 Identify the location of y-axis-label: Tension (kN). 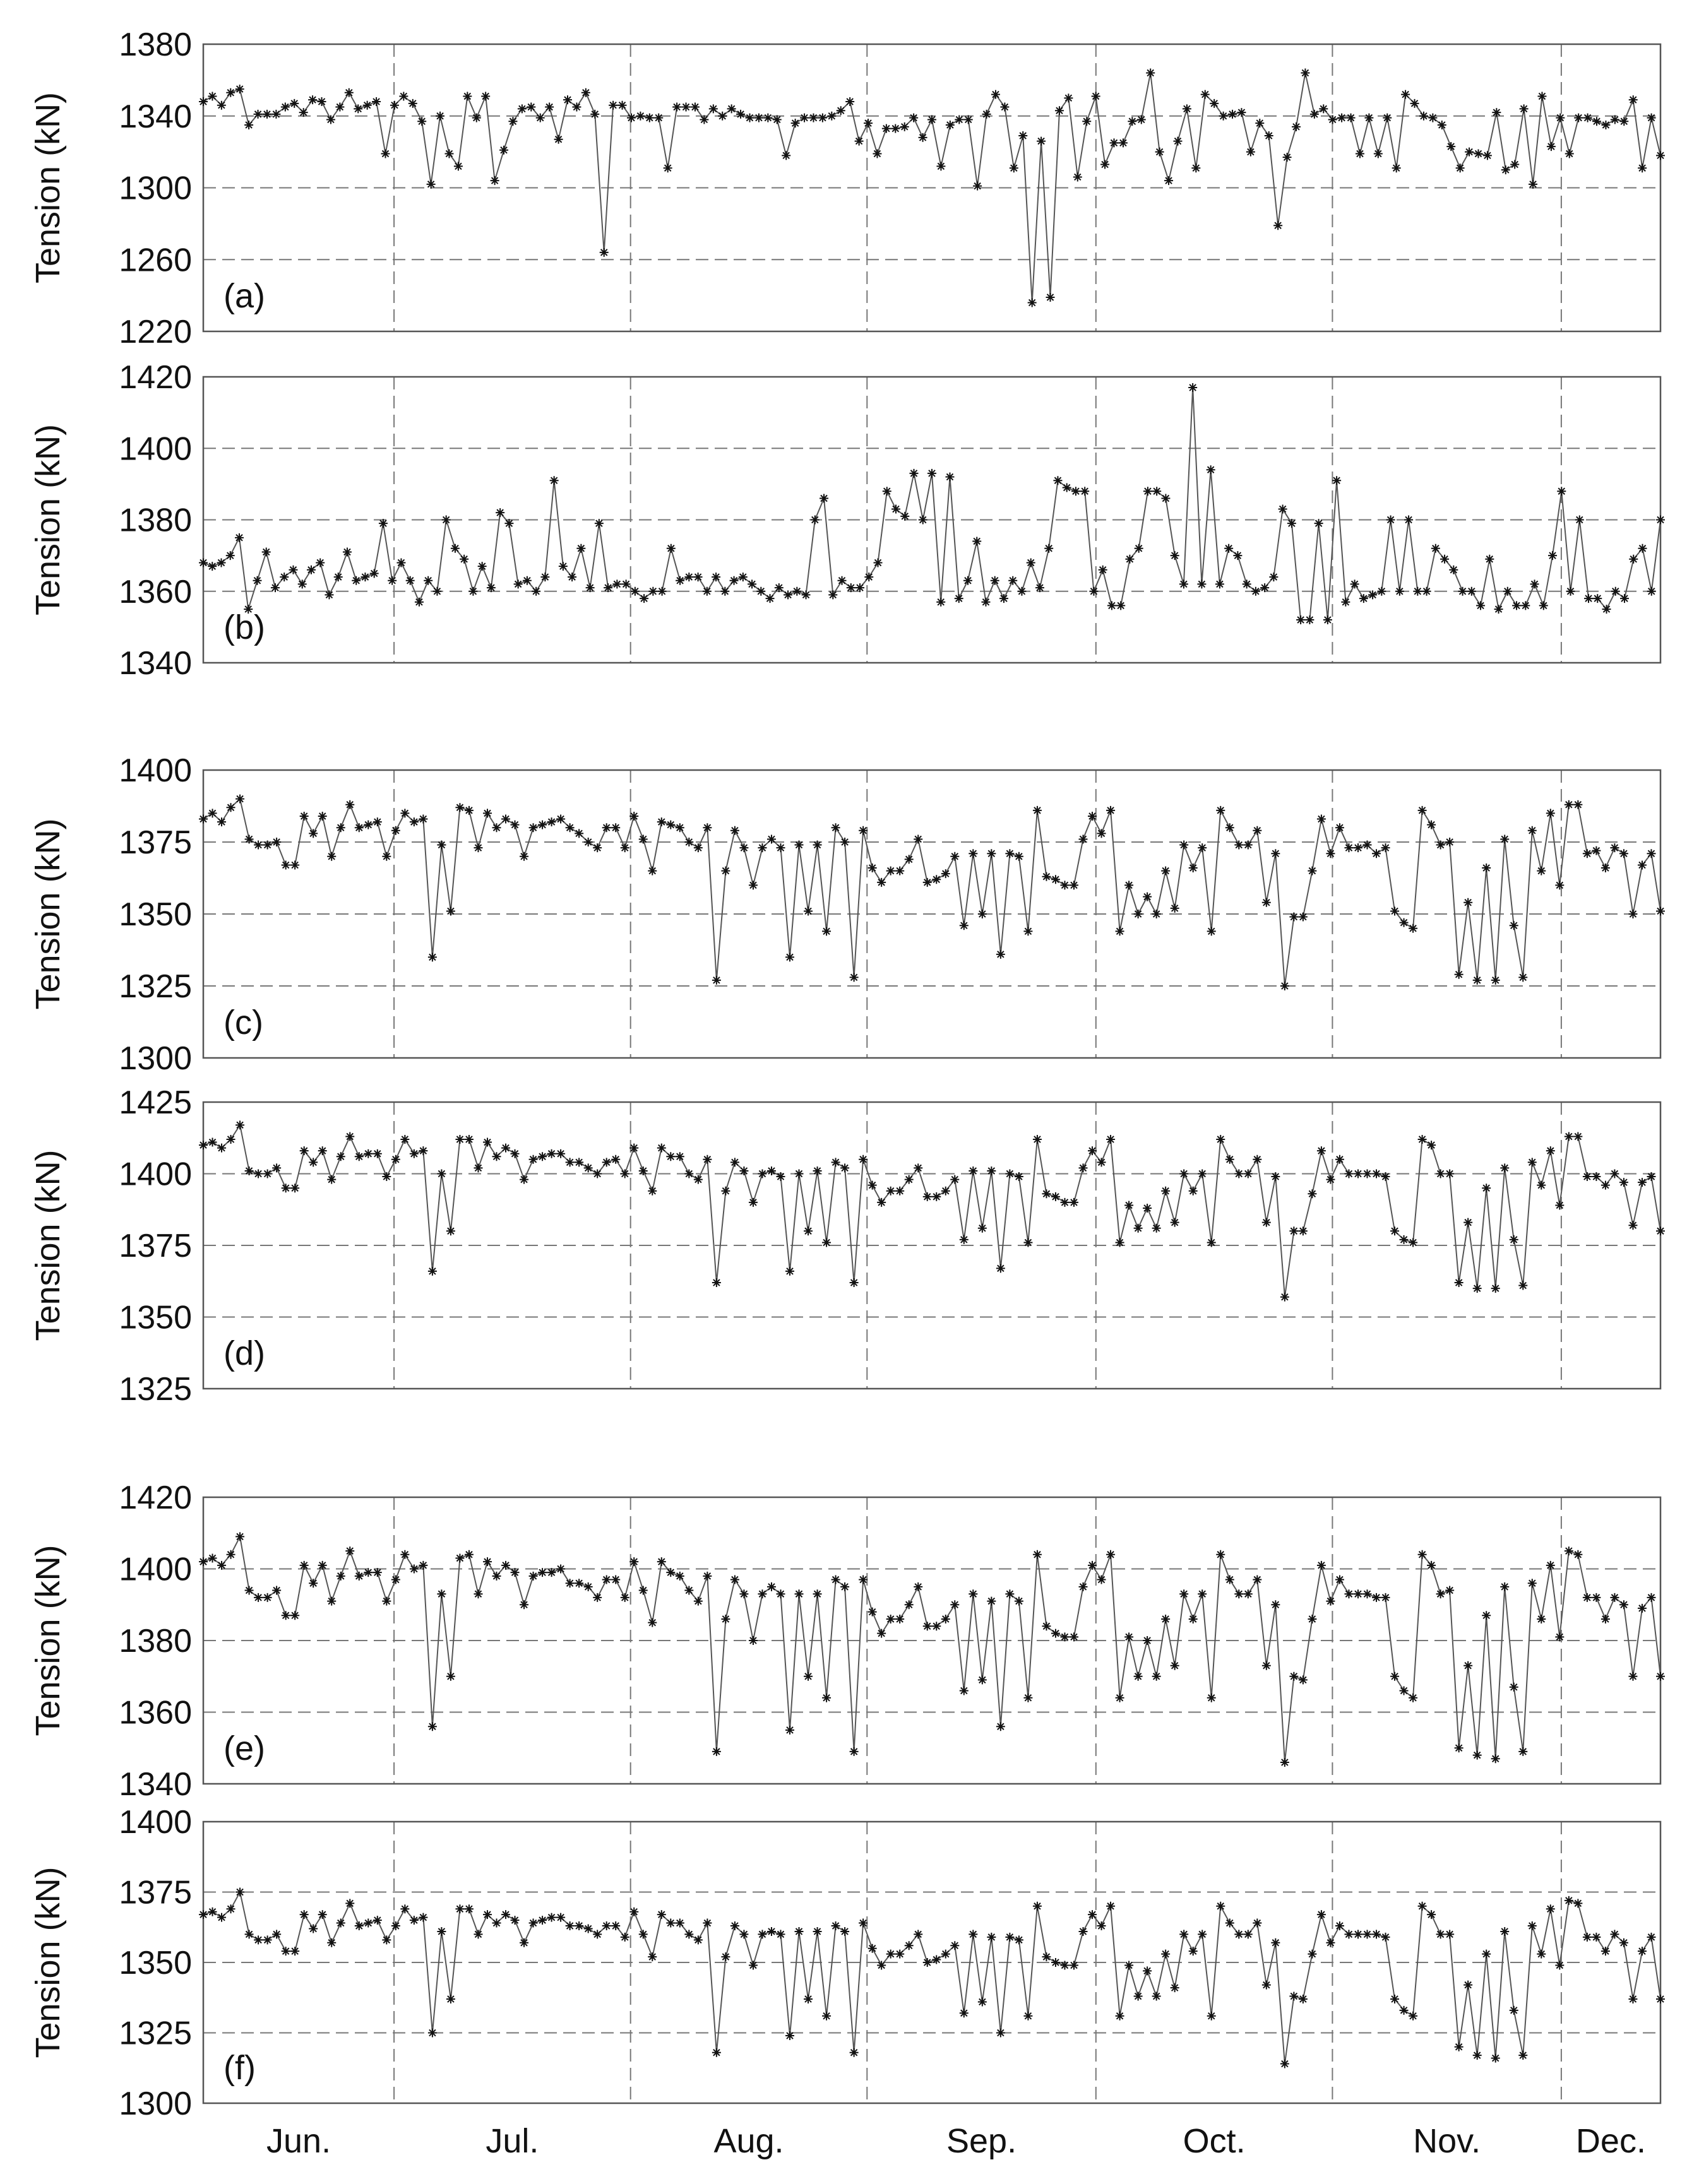
(48, 519).